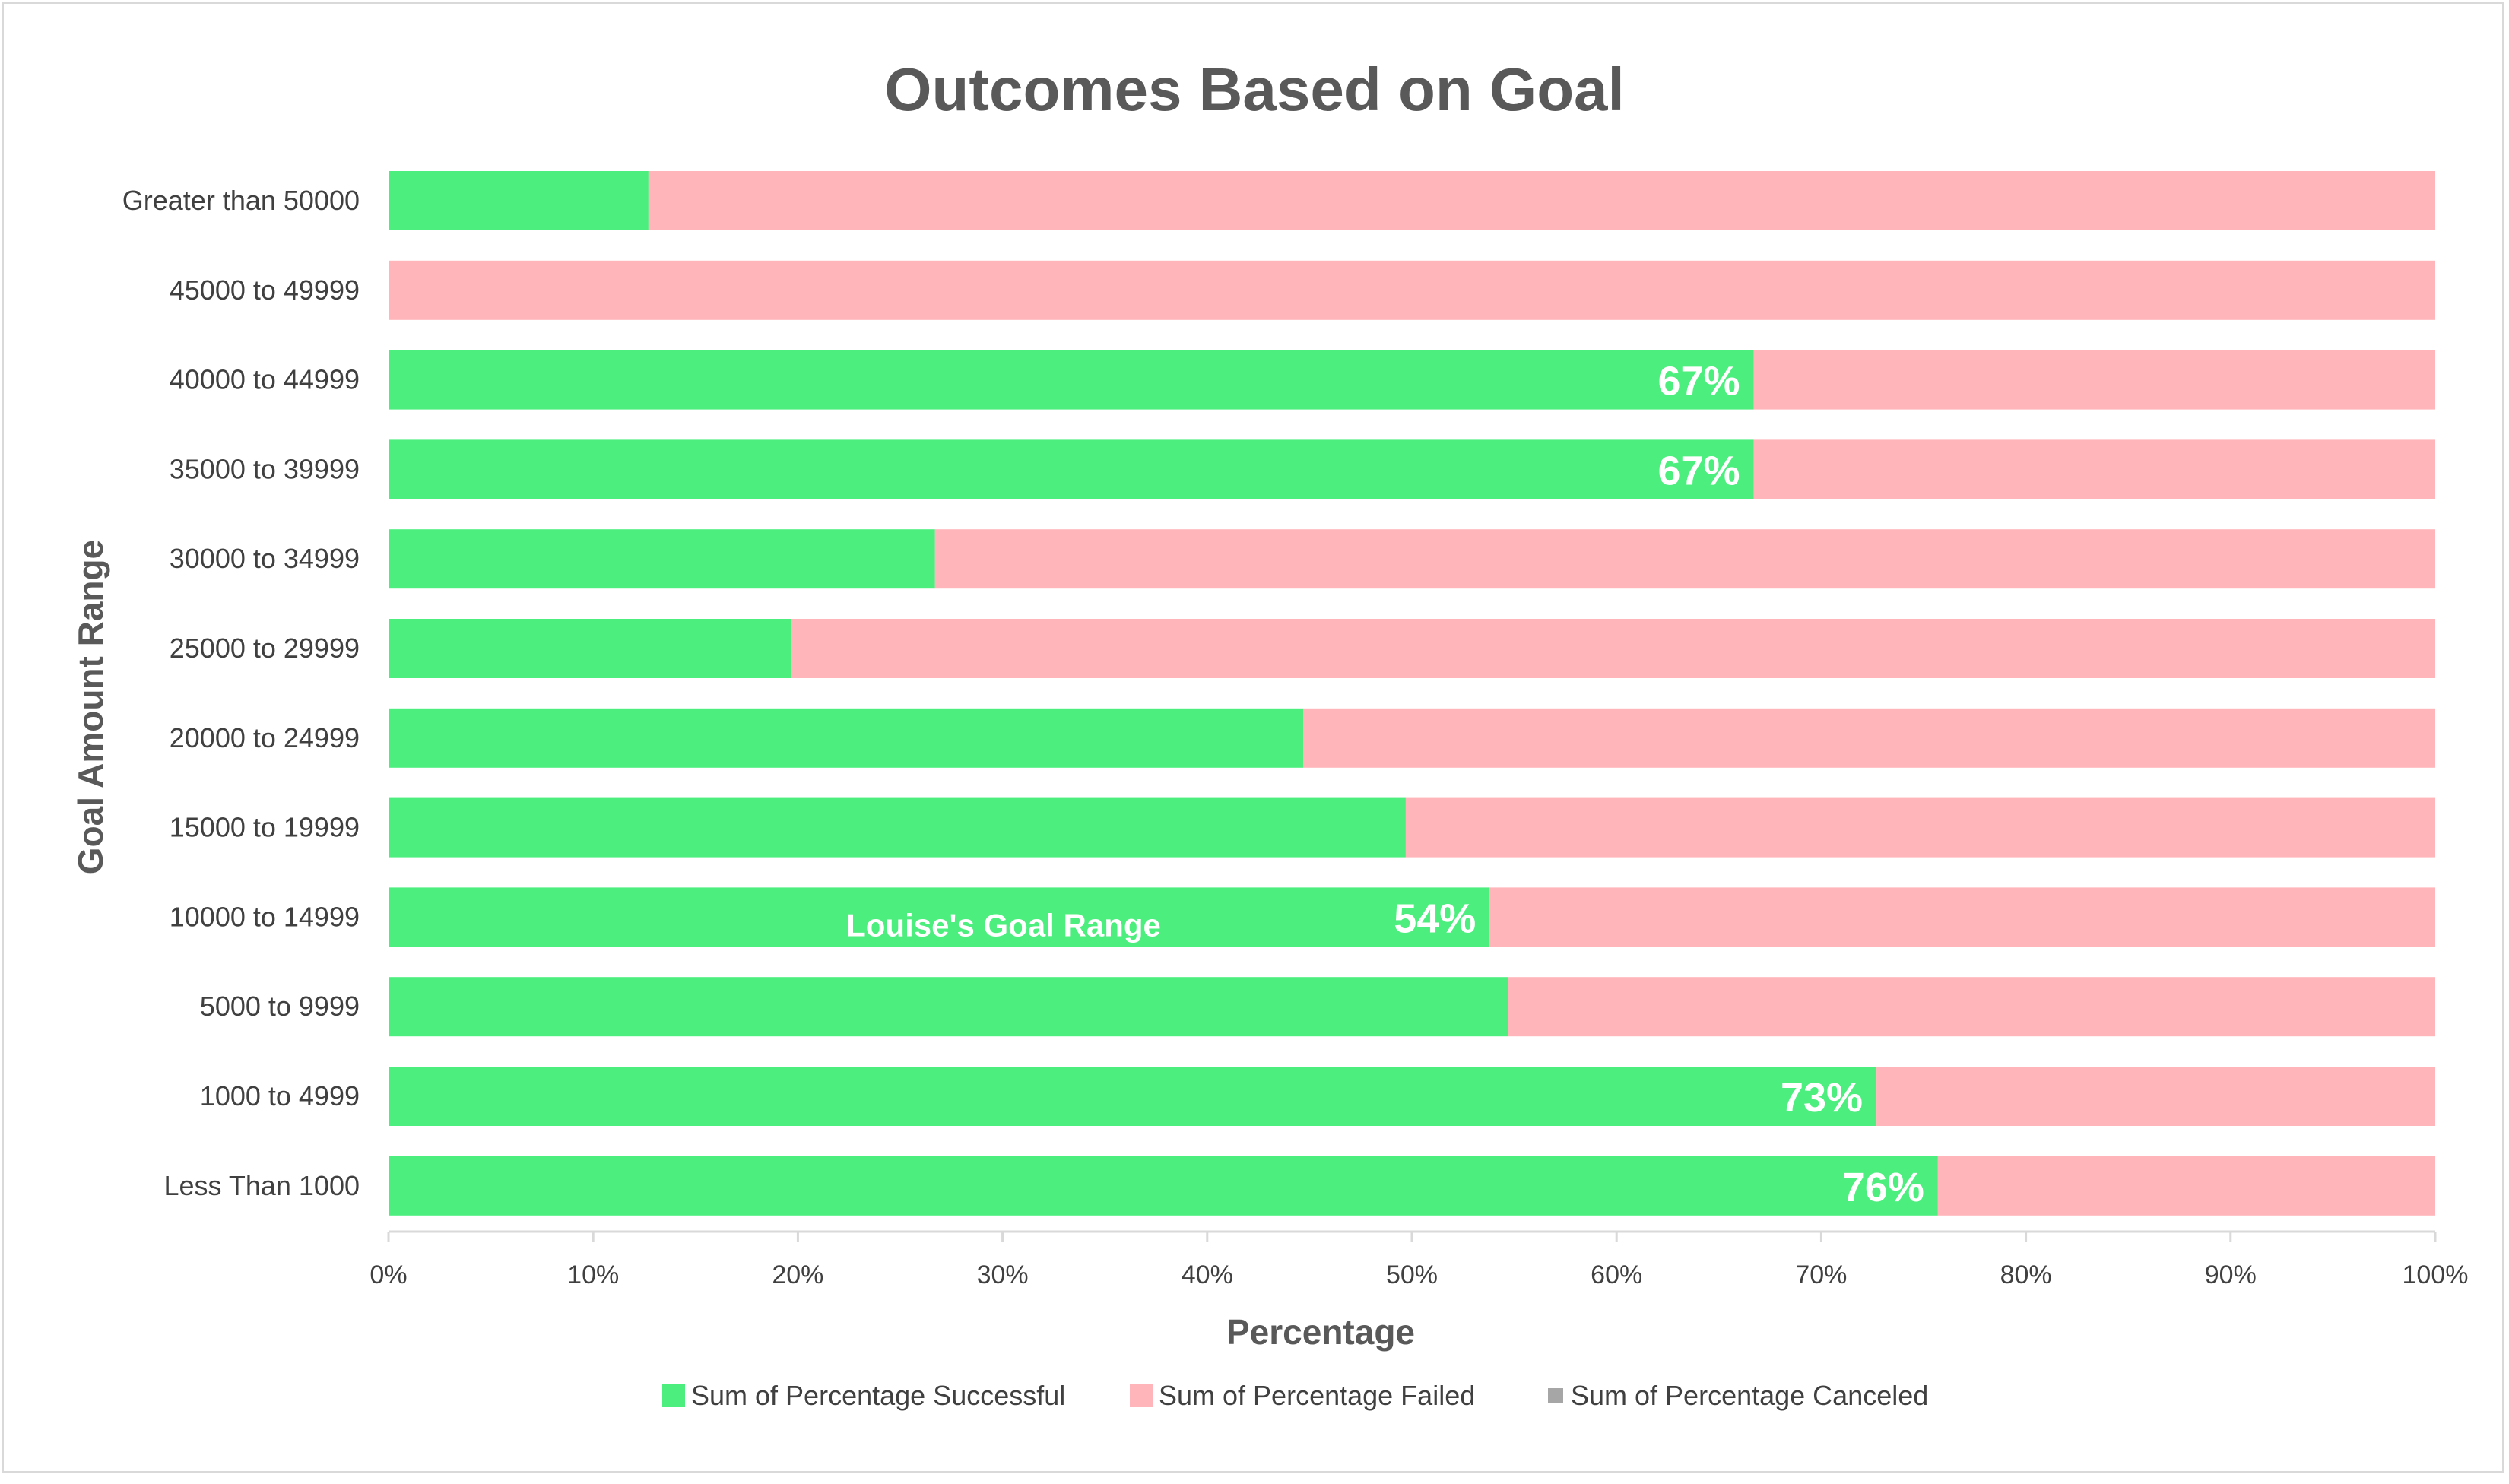 The height and width of the screenshot is (1484, 2509). What do you see at coordinates (90, 707) in the screenshot?
I see `y-axis-title: Goal Amount Range` at bounding box center [90, 707].